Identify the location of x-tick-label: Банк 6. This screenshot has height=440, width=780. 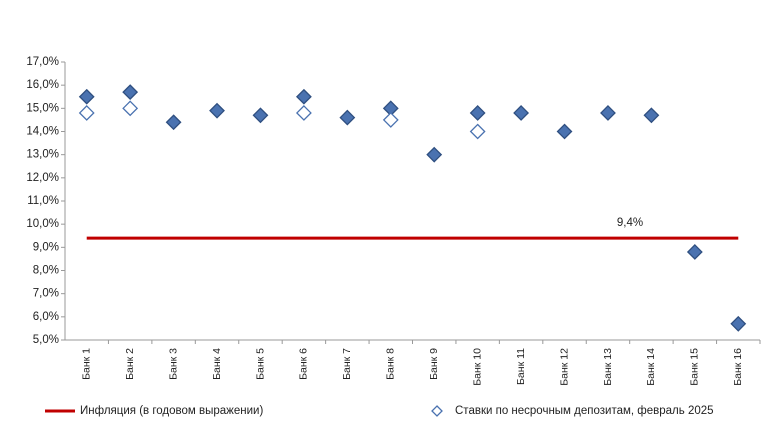
(304, 364).